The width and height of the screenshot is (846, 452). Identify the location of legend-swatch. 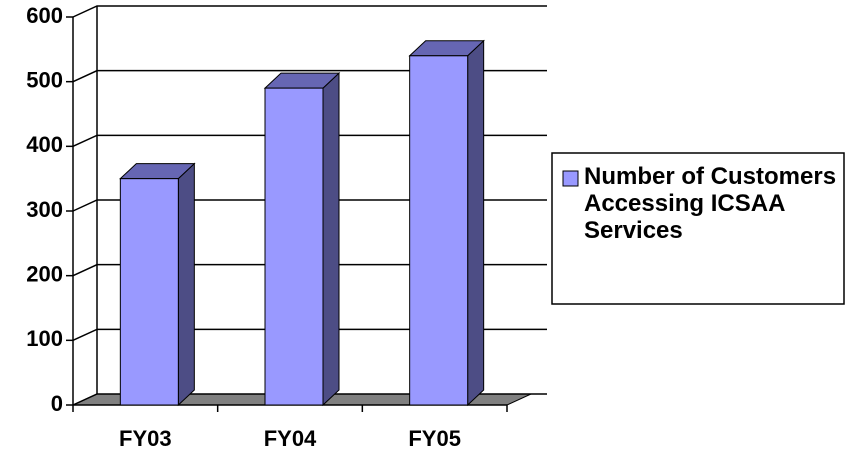
(570, 178).